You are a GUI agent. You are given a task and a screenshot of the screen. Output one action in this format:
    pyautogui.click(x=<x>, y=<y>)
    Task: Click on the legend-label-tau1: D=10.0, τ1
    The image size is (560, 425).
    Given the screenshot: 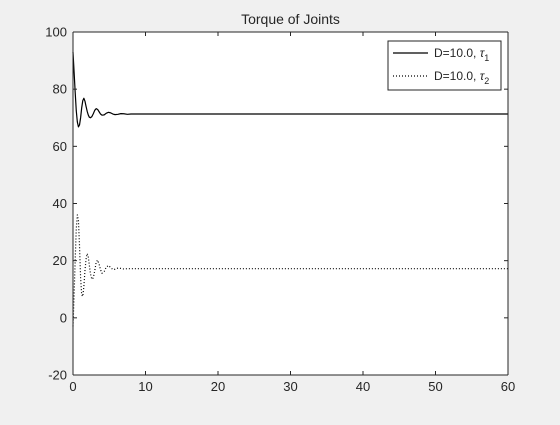 What is the action you would take?
    pyautogui.click(x=461, y=54)
    